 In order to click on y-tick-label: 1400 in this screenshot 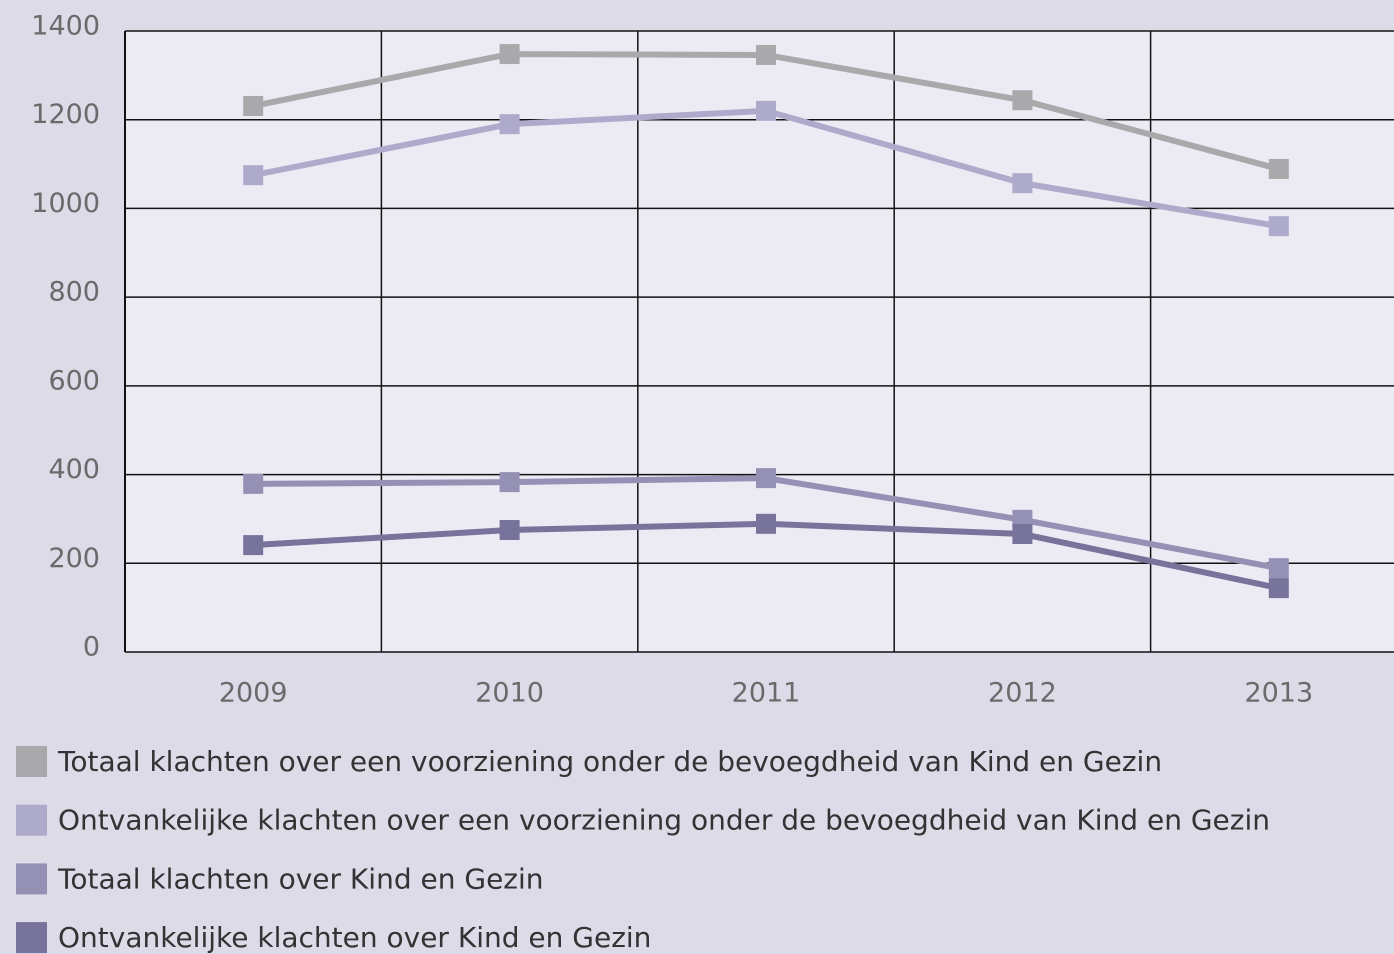, I will do `click(65, 26)`.